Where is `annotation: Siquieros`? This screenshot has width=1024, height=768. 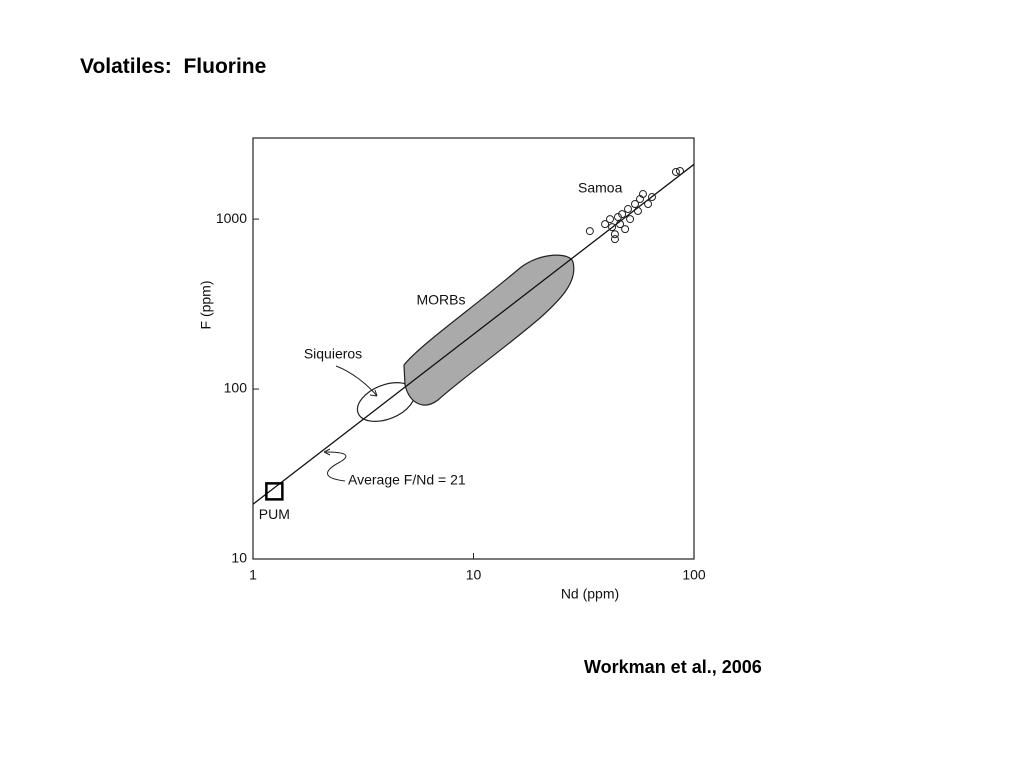
annotation: Siquieros is located at coordinates (333, 354).